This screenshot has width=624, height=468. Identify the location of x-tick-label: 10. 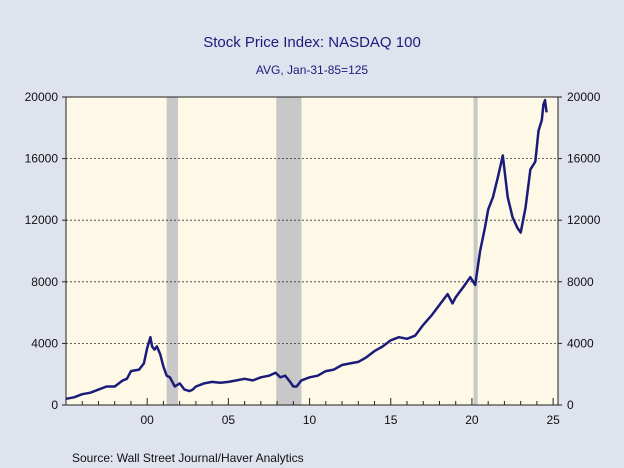
(310, 420).